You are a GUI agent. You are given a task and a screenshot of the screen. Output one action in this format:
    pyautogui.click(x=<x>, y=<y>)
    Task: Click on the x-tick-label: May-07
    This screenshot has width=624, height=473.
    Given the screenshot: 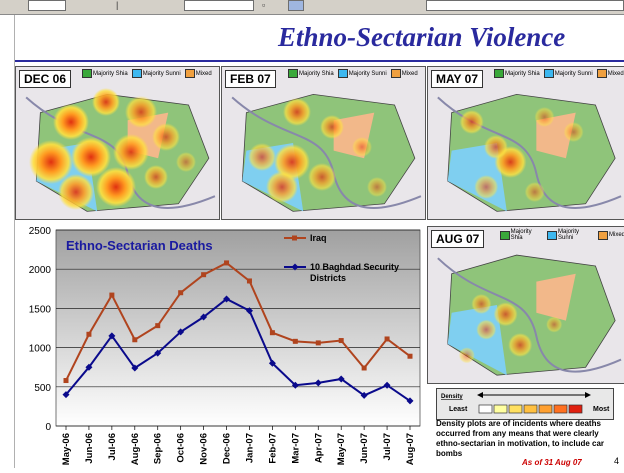 What is the action you would take?
    pyautogui.click(x=341, y=449)
    